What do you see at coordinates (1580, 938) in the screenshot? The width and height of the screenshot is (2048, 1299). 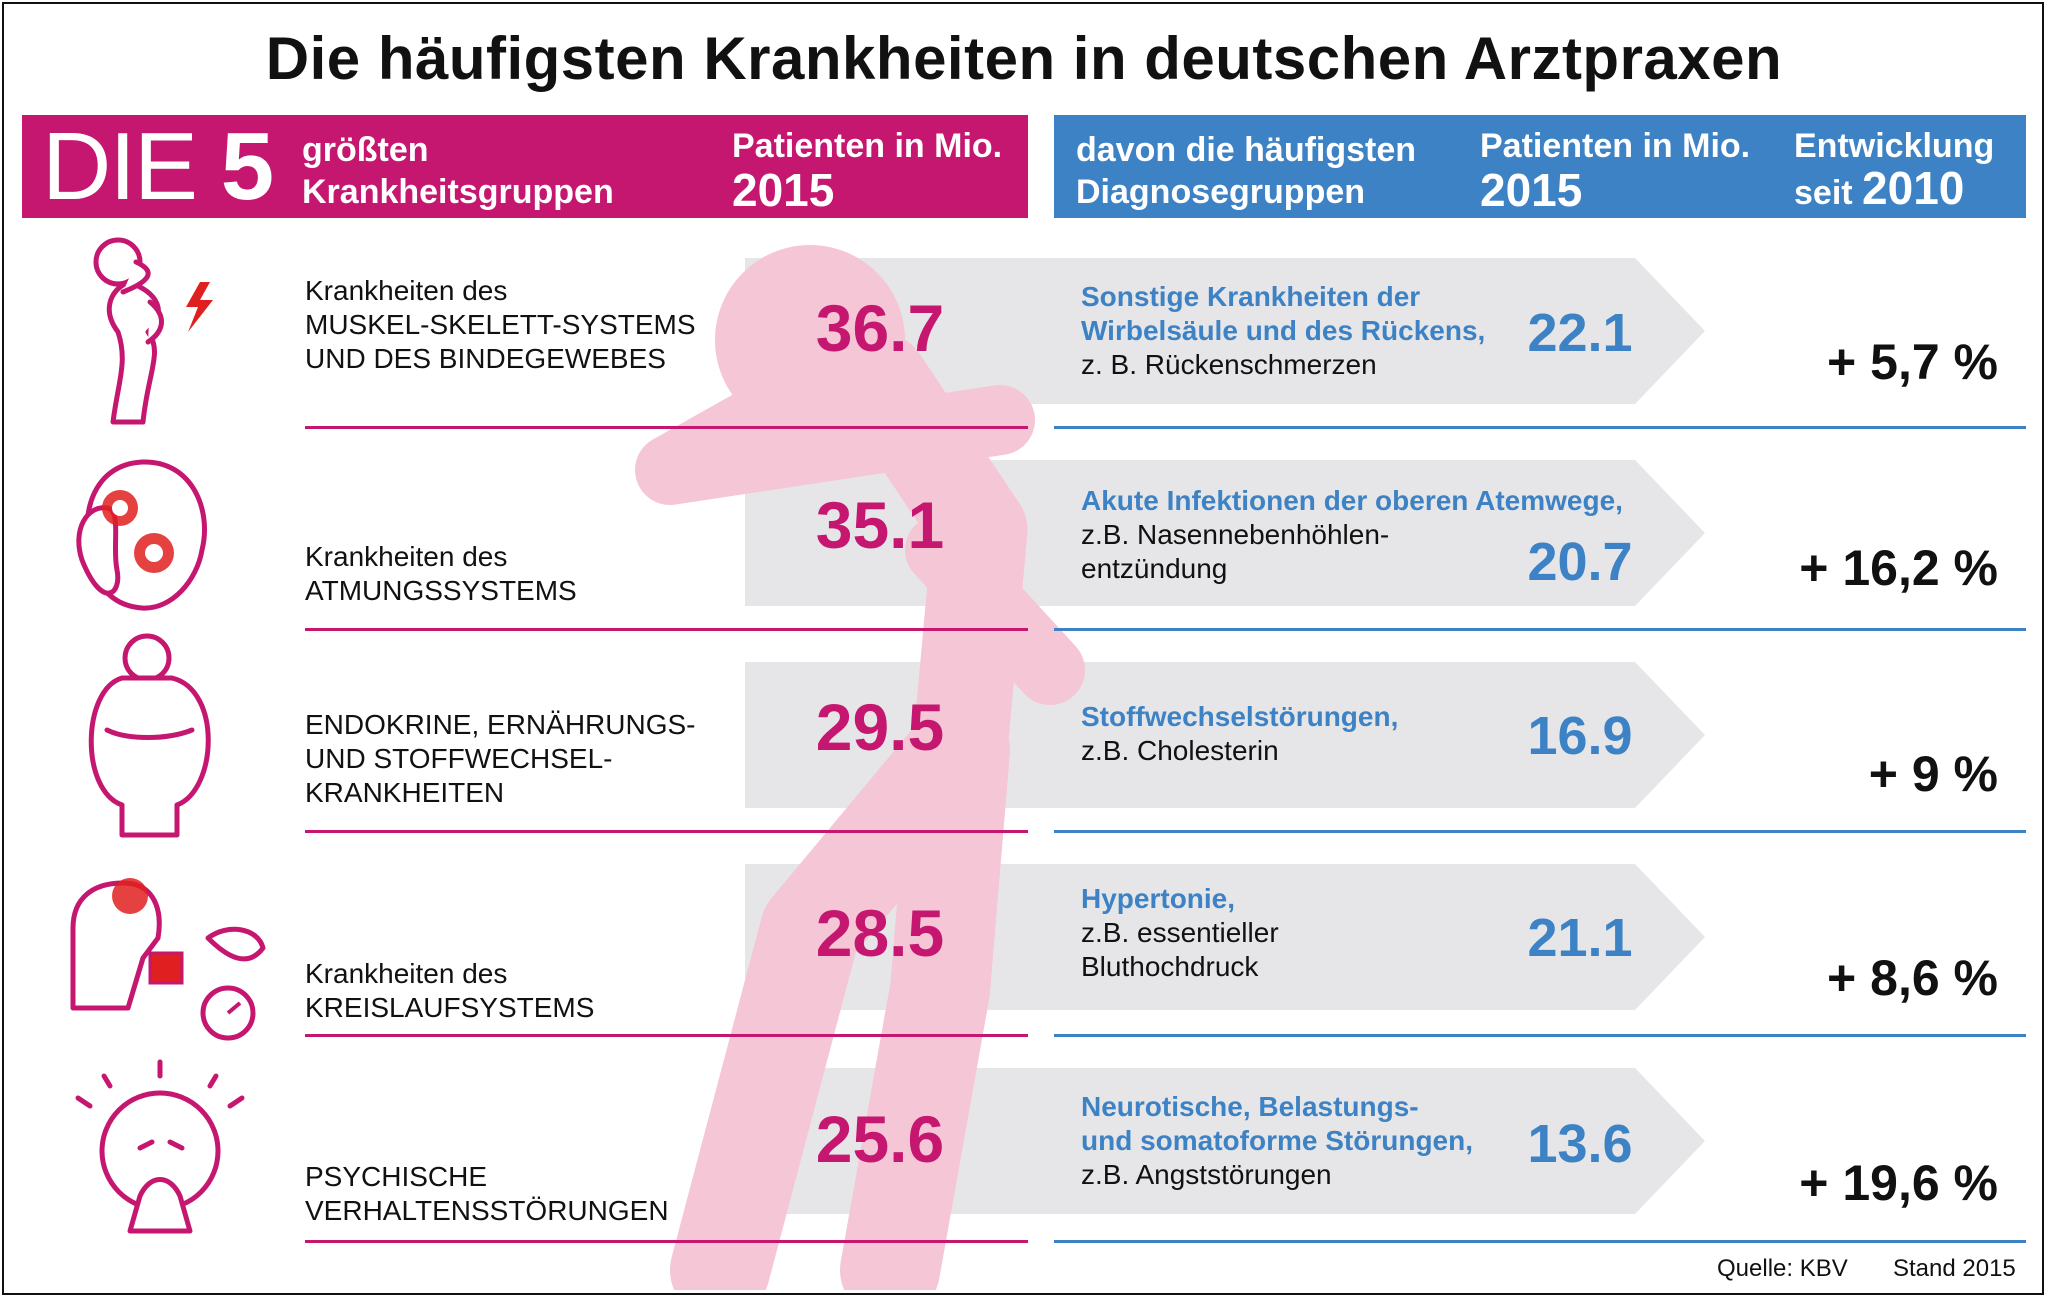 I see `diag-patients-value-4: 21.1` at bounding box center [1580, 938].